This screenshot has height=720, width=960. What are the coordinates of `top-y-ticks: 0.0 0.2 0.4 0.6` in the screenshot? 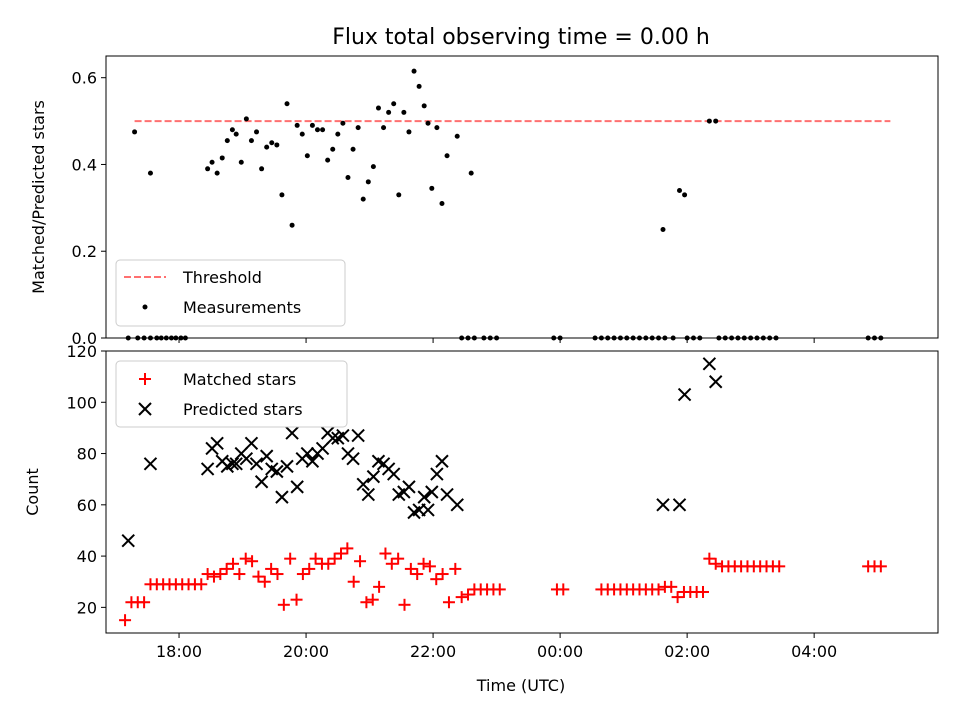 It's located at (89, 208).